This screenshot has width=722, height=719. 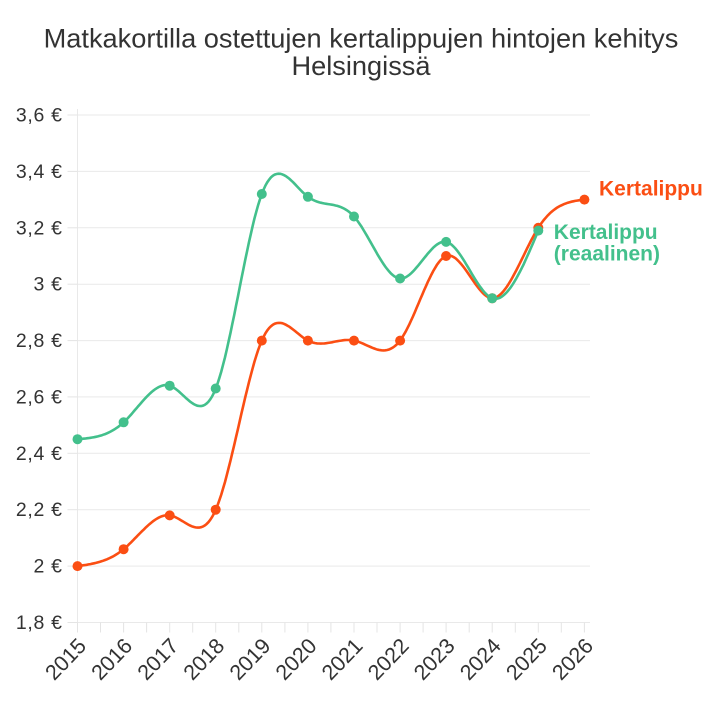 I want to click on svg-text: 3 €, so click(x=47, y=285).